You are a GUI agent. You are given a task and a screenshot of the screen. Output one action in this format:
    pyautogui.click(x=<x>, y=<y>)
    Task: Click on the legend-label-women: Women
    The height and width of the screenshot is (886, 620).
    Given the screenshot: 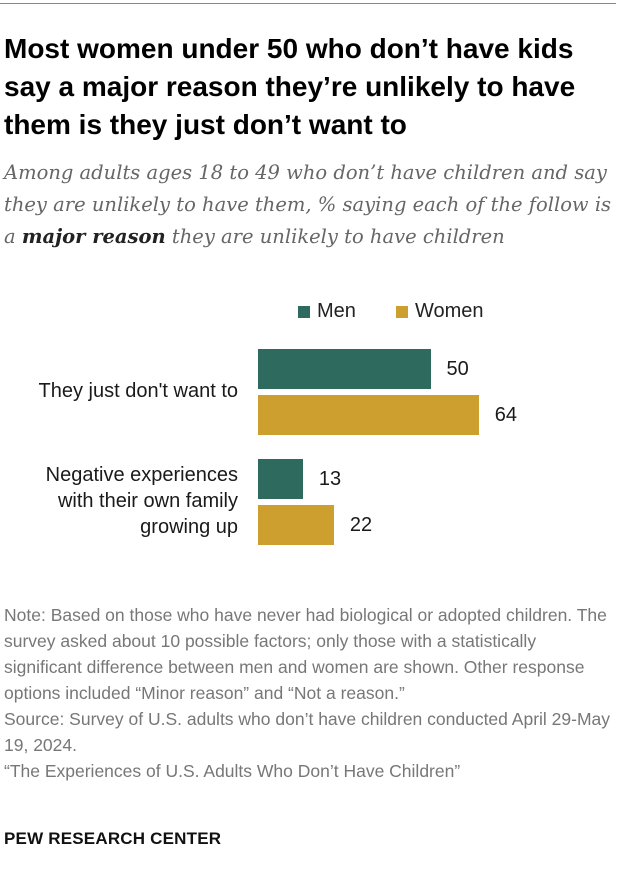 What is the action you would take?
    pyautogui.click(x=449, y=311)
    